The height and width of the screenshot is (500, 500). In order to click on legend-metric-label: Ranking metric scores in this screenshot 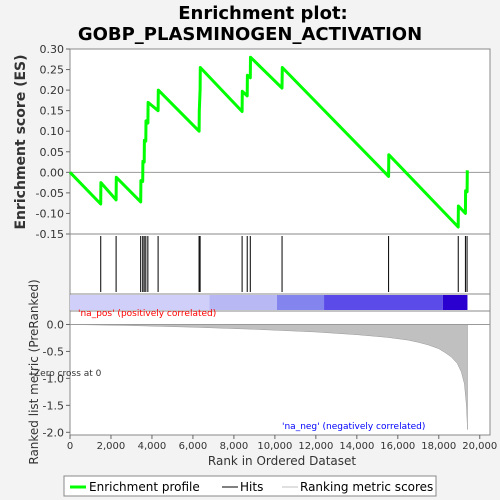, I will do `click(366, 487)`.